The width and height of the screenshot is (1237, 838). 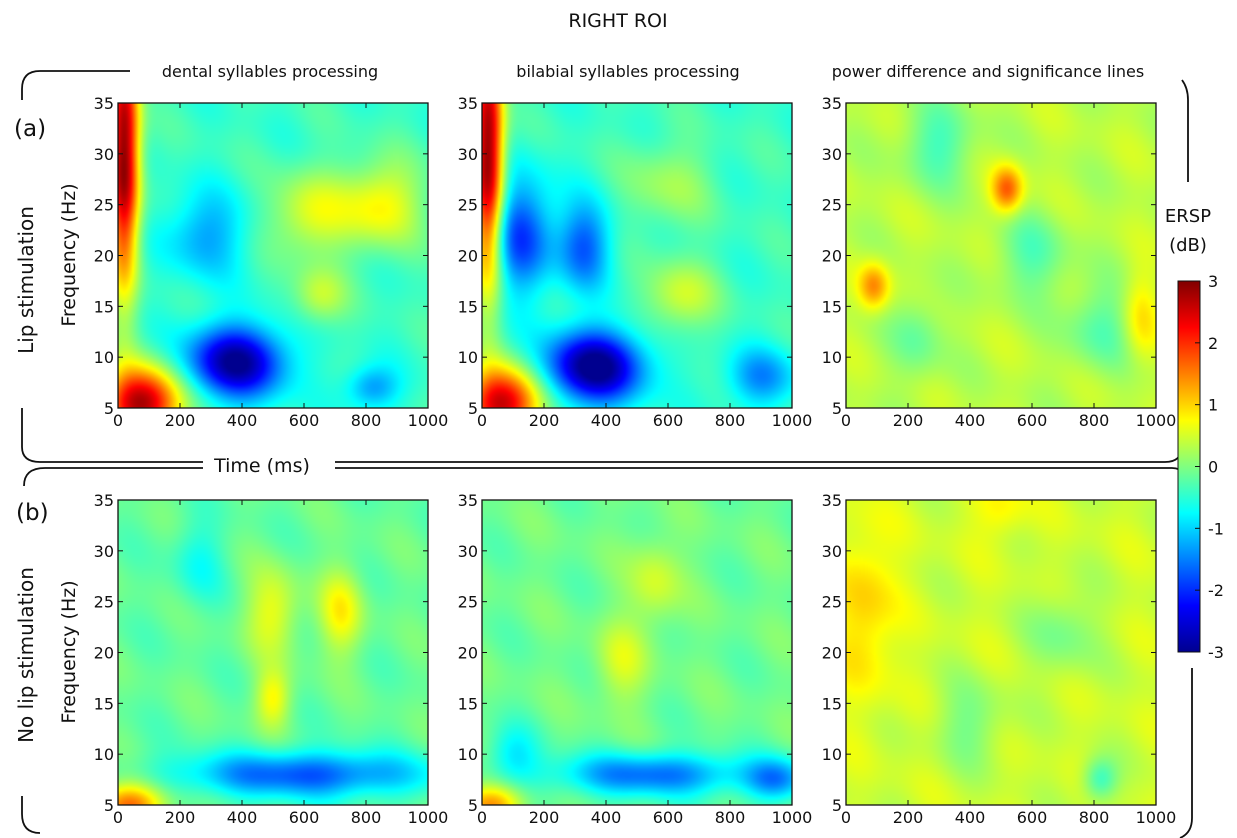 What do you see at coordinates (69, 651) in the screenshot?
I see `y-axis-label-row-b: Frequency (Hz)` at bounding box center [69, 651].